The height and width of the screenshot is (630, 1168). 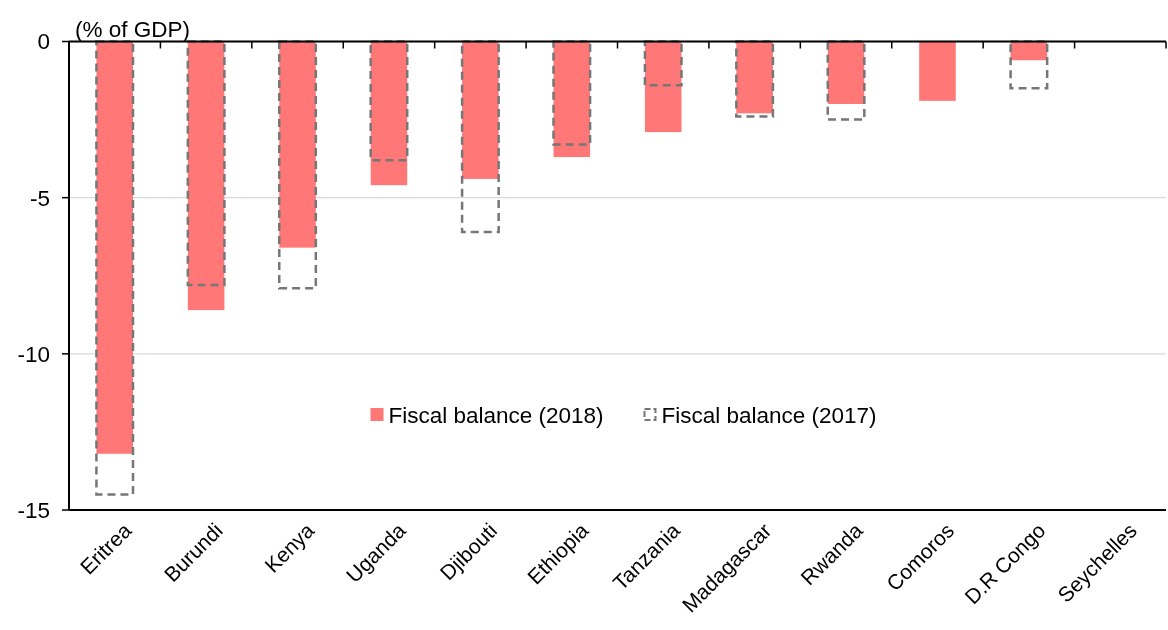 What do you see at coordinates (39, 198) in the screenshot?
I see `y-tick-label: -5` at bounding box center [39, 198].